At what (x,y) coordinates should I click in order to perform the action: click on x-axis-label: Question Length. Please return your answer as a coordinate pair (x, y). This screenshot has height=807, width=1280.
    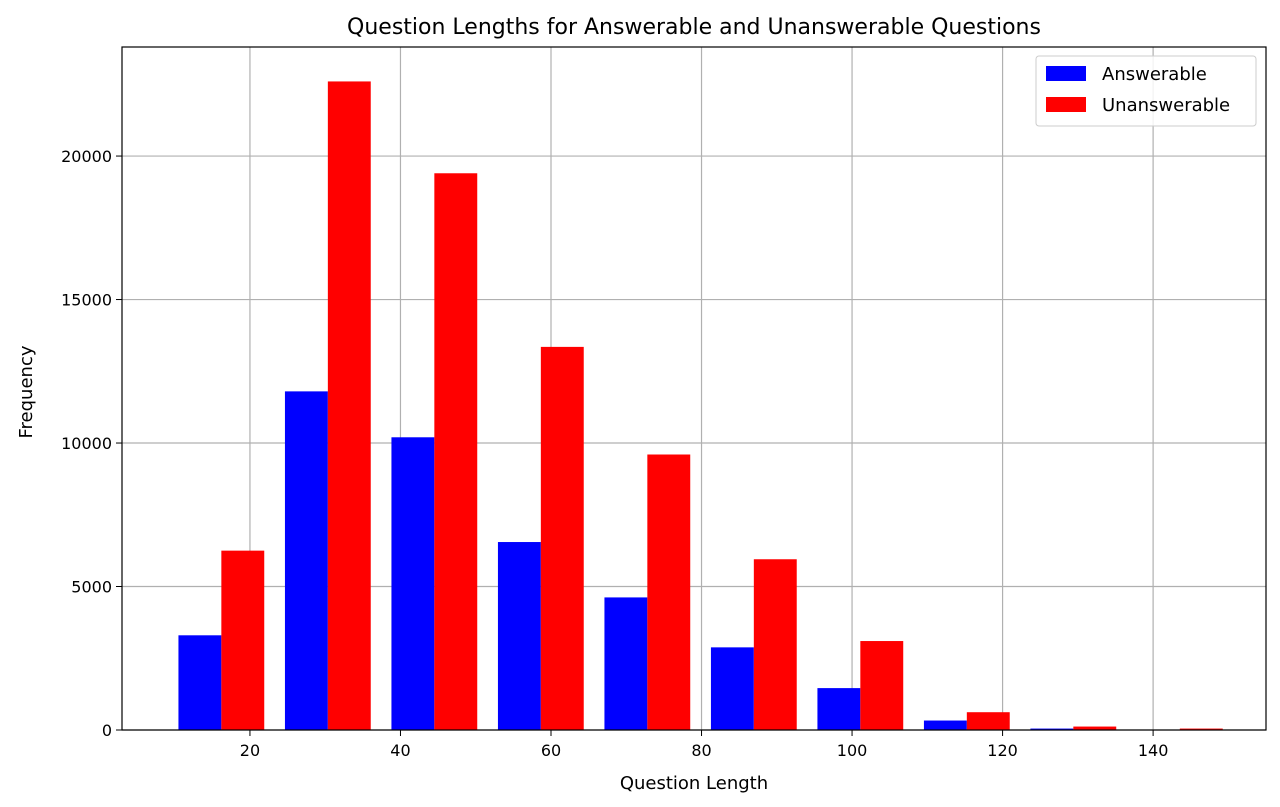
    Looking at the image, I should click on (694, 783).